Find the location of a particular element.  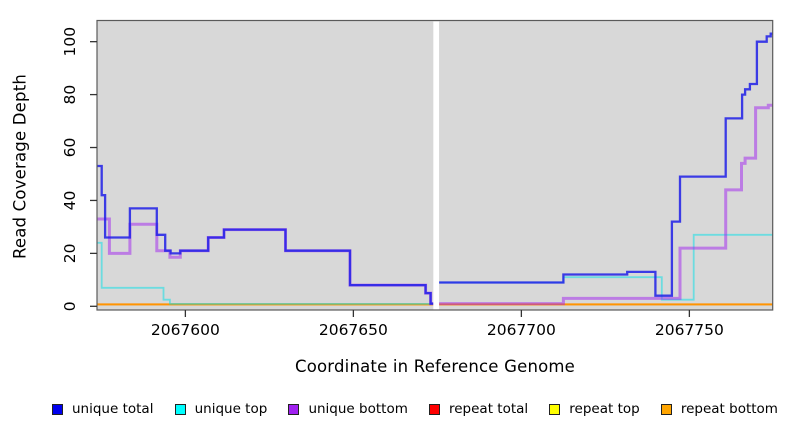

x-tick-label: 2067750 is located at coordinates (689, 330).